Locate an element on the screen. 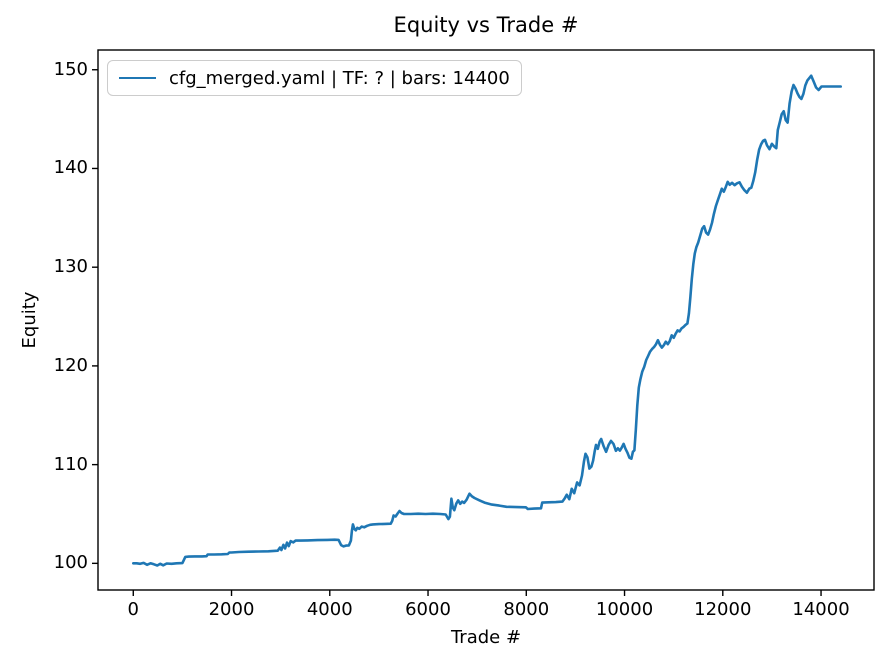  y-tick-label: 140 is located at coordinates (70, 168).